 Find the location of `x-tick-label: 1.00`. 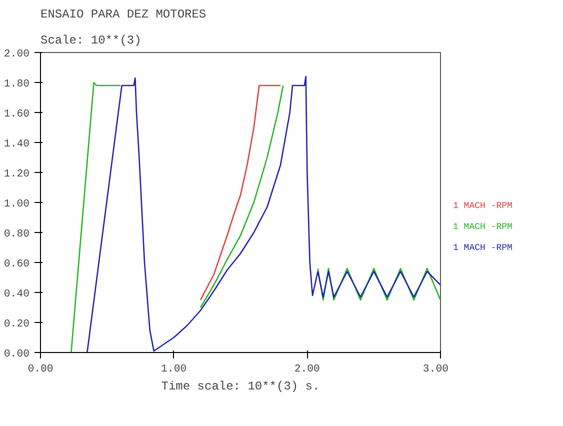

x-tick-label: 1.00 is located at coordinates (174, 370).